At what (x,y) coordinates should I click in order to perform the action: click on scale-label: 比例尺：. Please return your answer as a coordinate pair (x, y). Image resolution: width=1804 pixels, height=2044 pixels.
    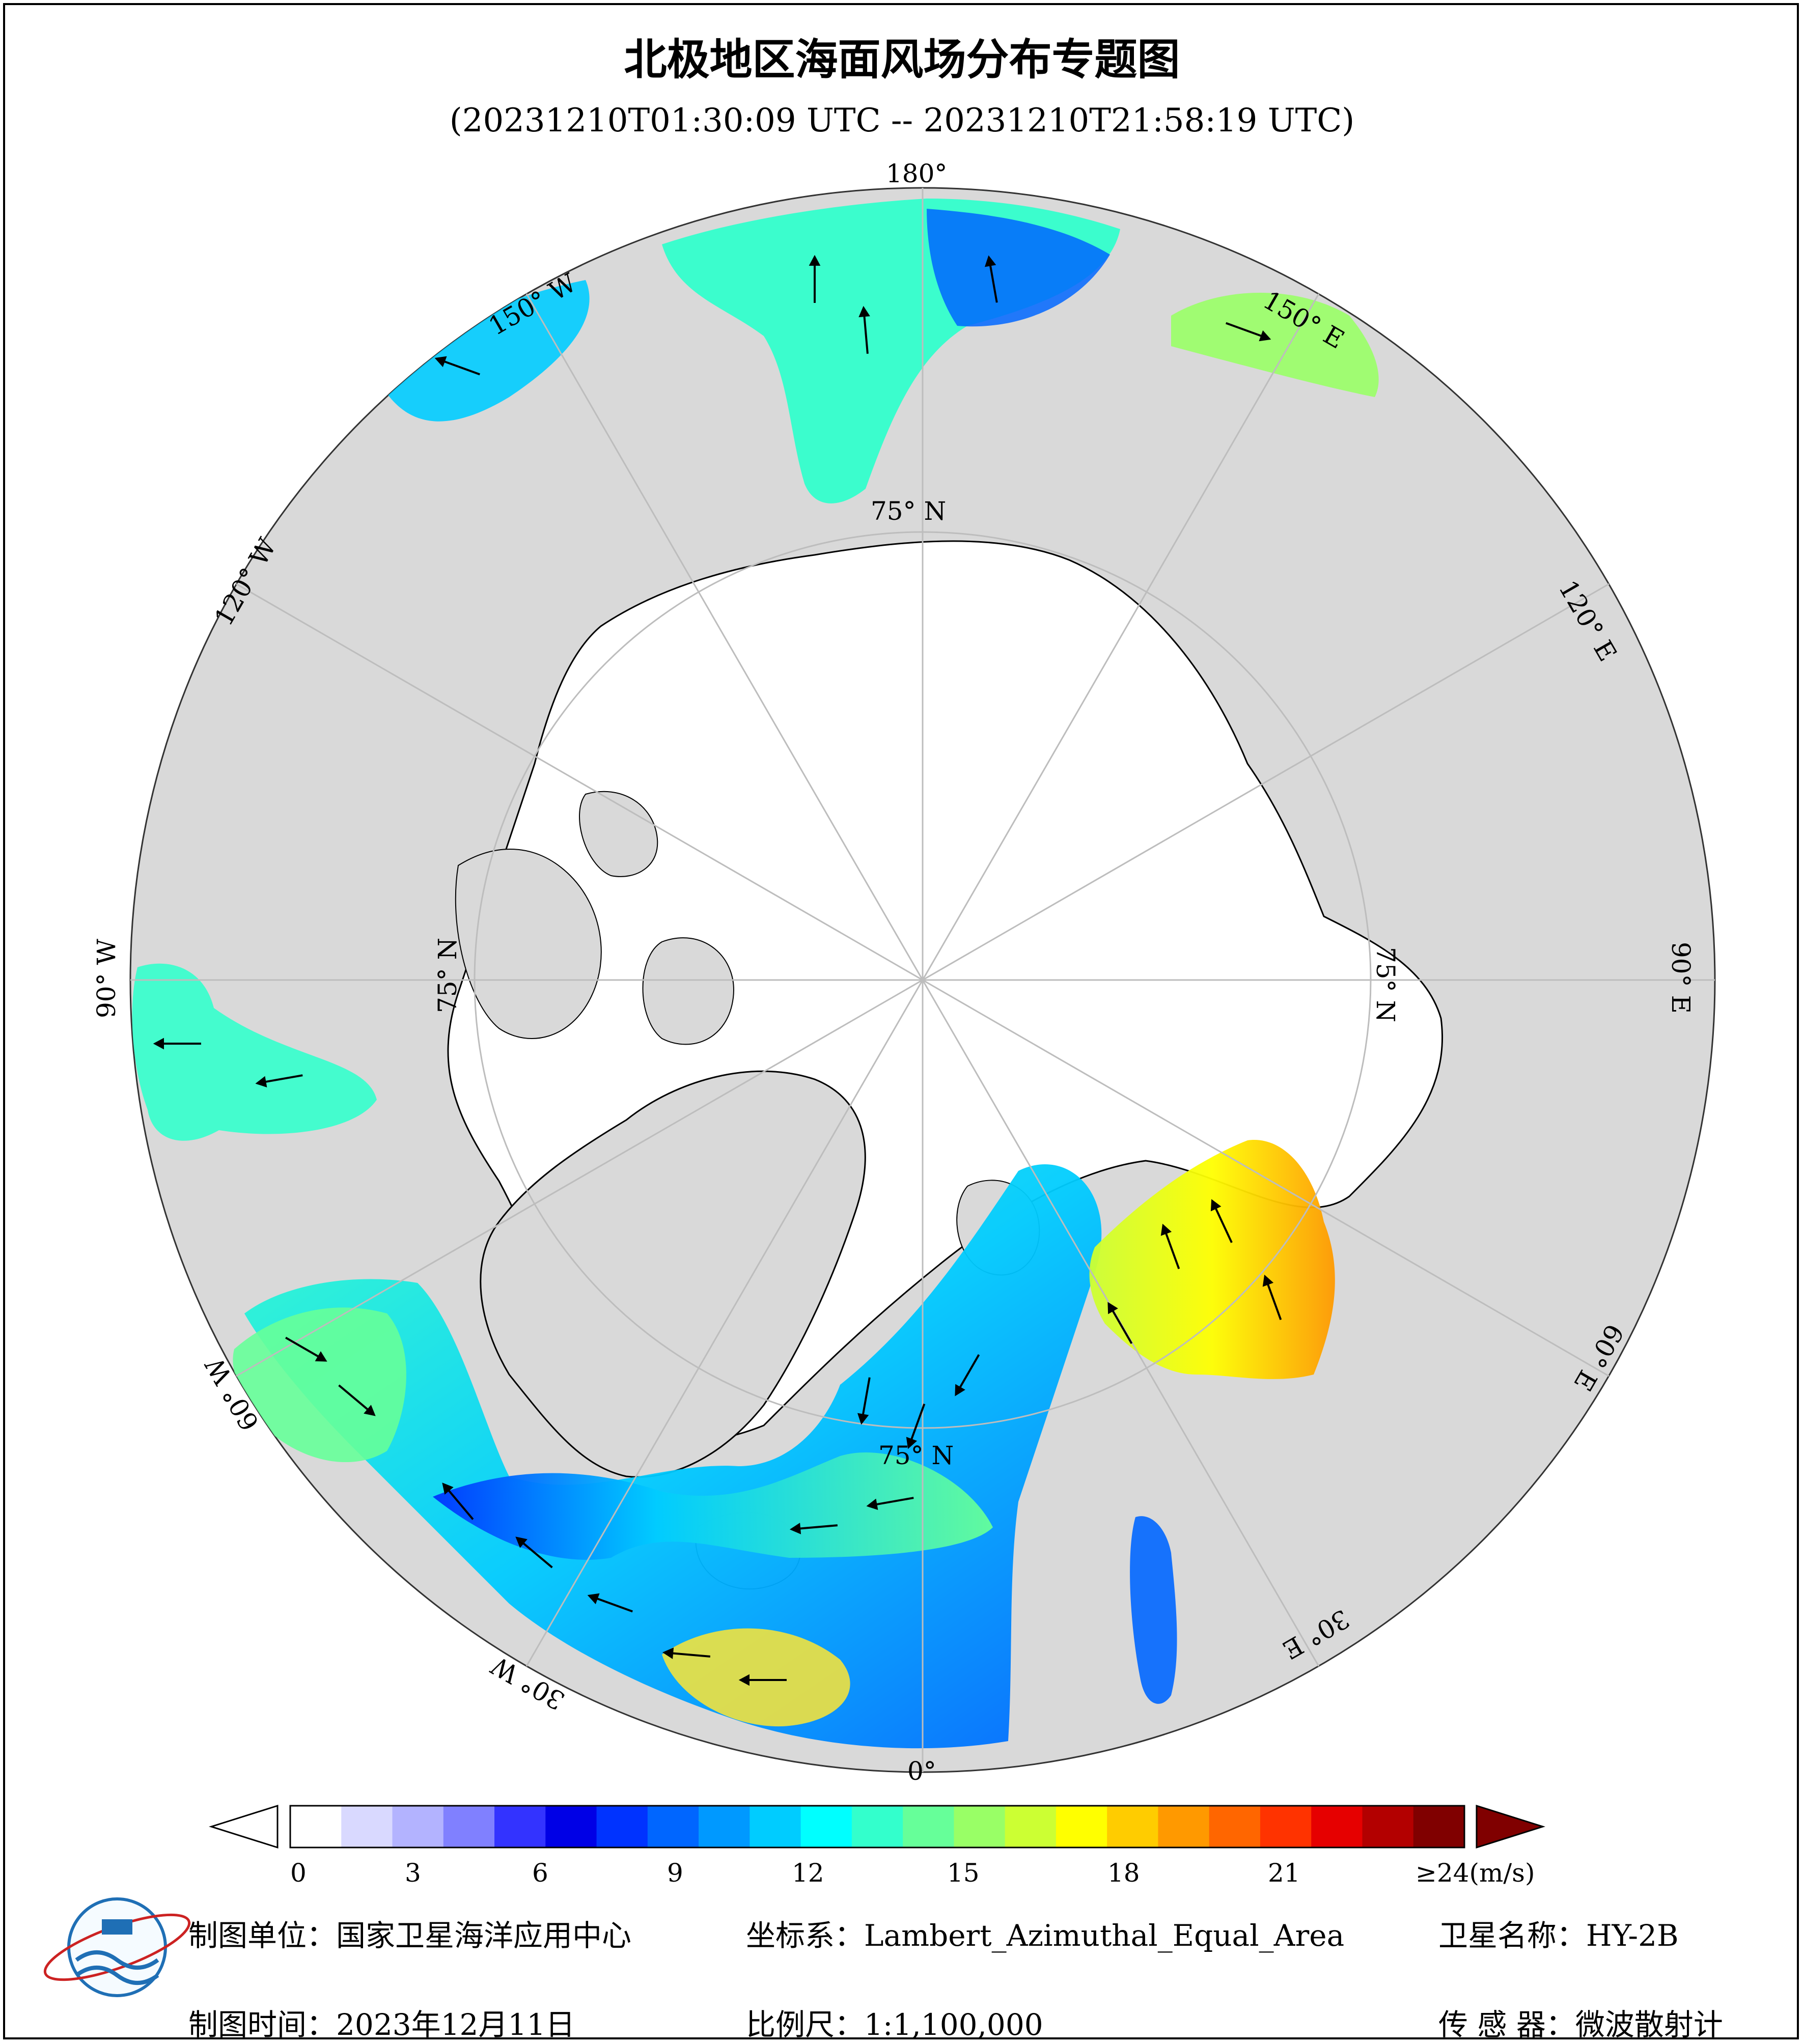
    Looking at the image, I should click on (805, 2024).